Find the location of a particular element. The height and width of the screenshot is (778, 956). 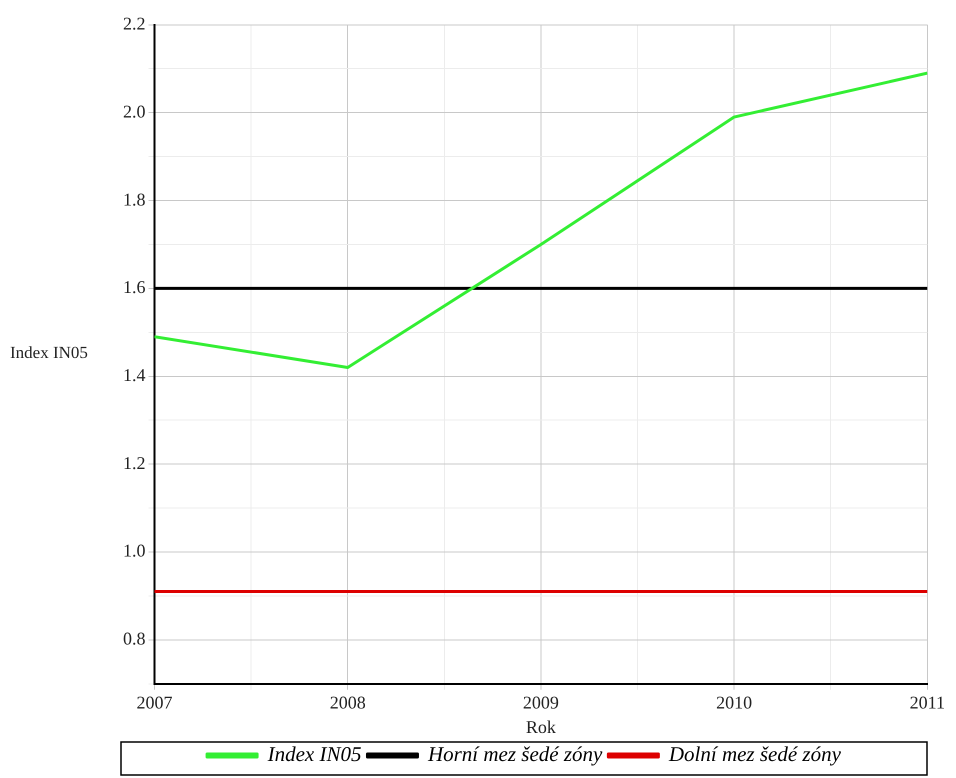

y-tick-label: 1.2 is located at coordinates (134, 462).